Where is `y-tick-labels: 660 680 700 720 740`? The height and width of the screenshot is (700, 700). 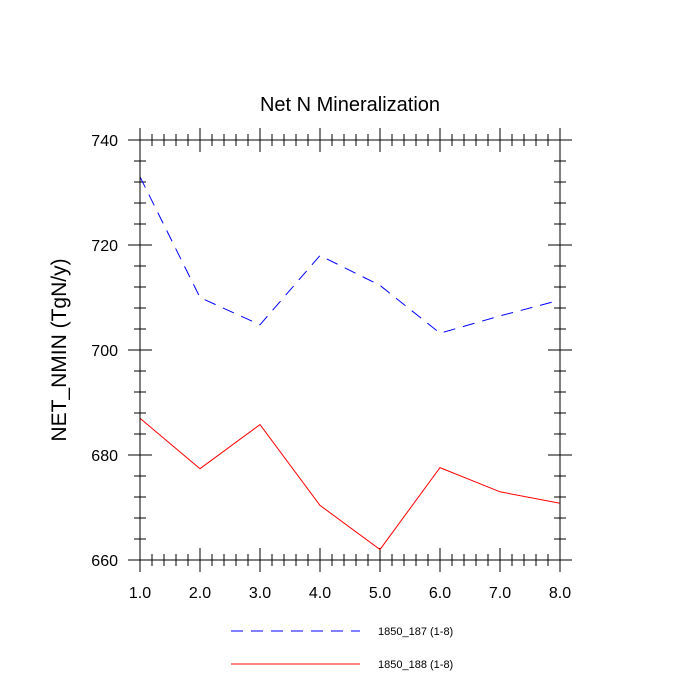
y-tick-labels: 660 680 700 720 740 is located at coordinates (104, 351).